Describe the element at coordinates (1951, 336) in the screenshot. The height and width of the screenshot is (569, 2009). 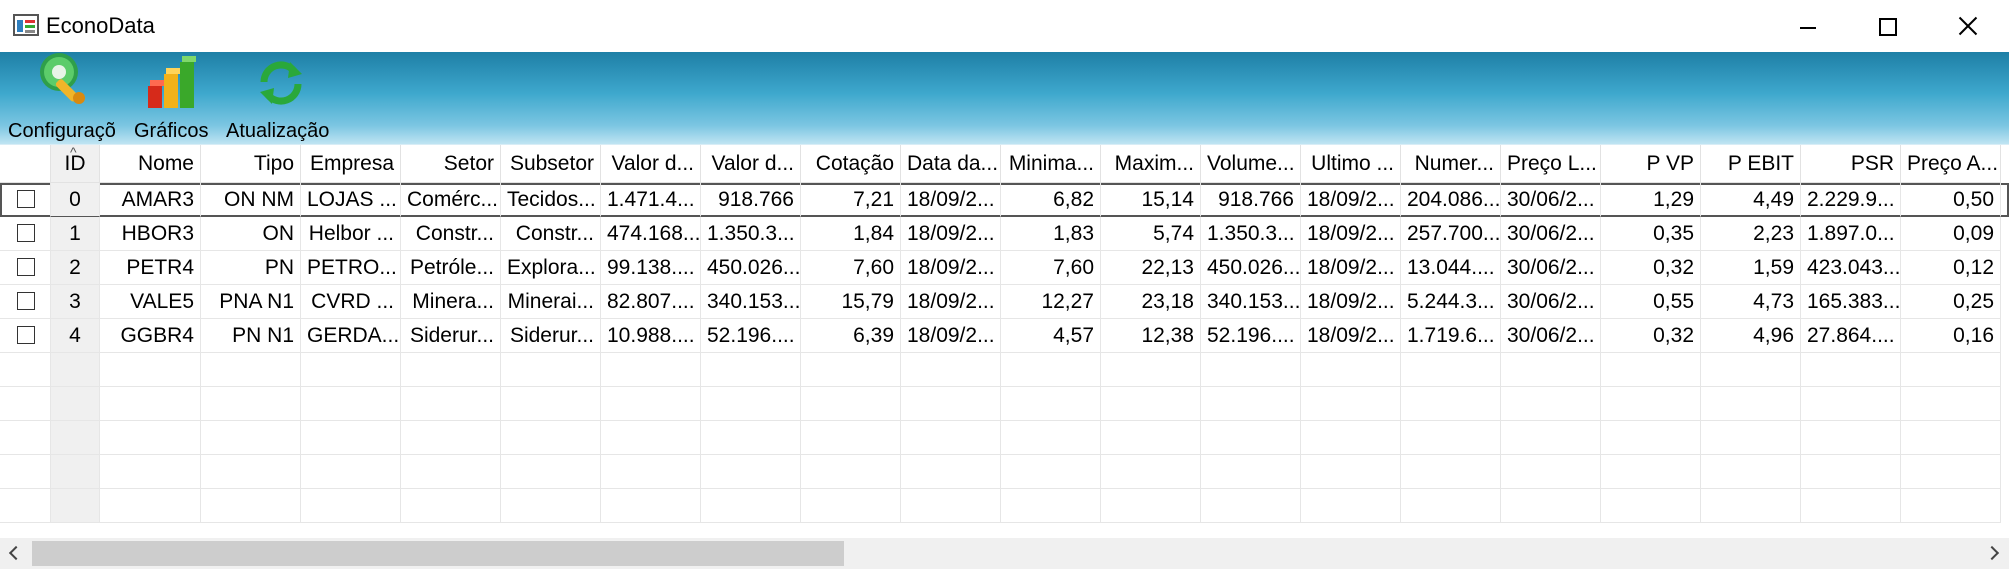
I see `table-cell: 0,16` at that location.